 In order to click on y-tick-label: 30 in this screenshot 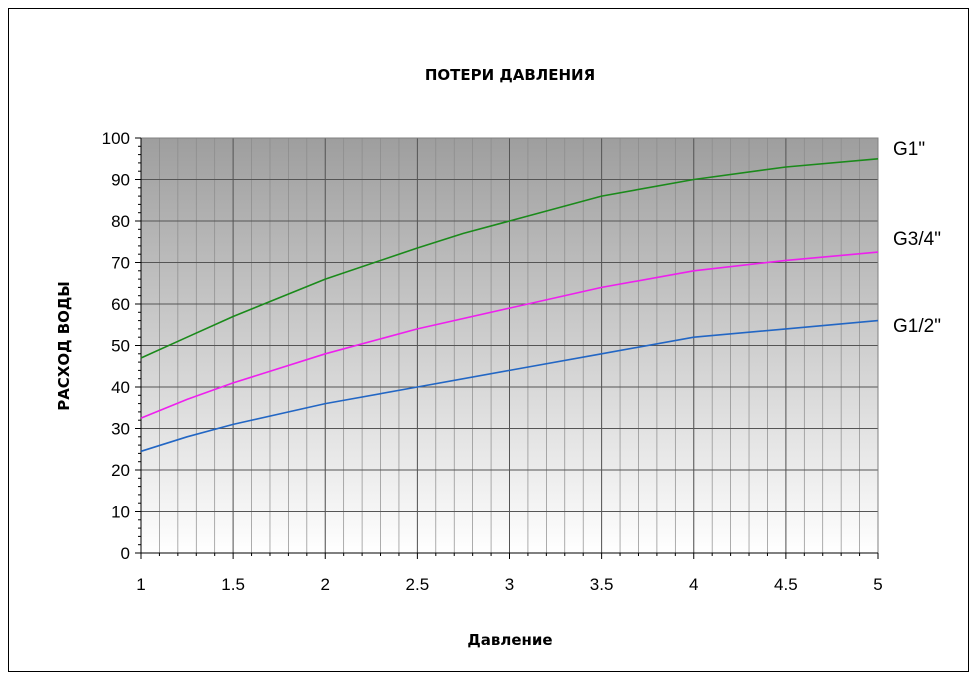, I will do `click(120, 429)`.